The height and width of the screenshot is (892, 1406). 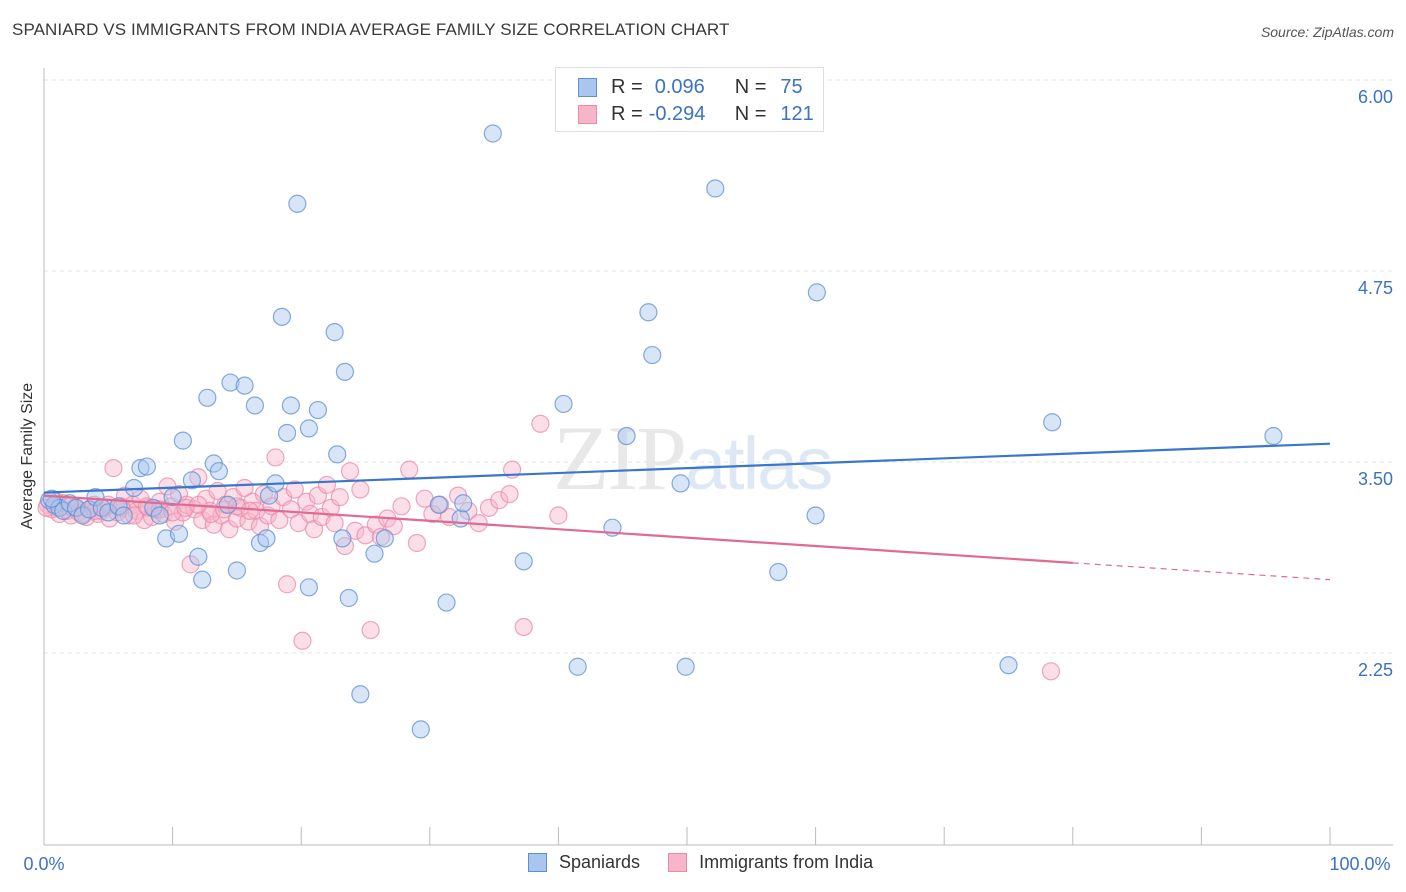 What do you see at coordinates (600, 862) in the screenshot?
I see `legend-label-spaniards: Spaniards` at bounding box center [600, 862].